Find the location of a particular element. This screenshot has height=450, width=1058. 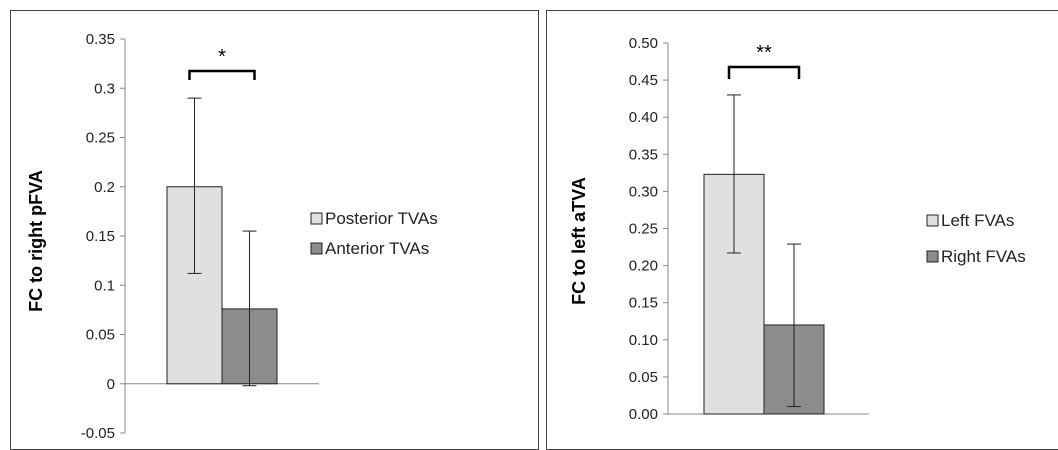

significance-marker: * is located at coordinates (222, 57).